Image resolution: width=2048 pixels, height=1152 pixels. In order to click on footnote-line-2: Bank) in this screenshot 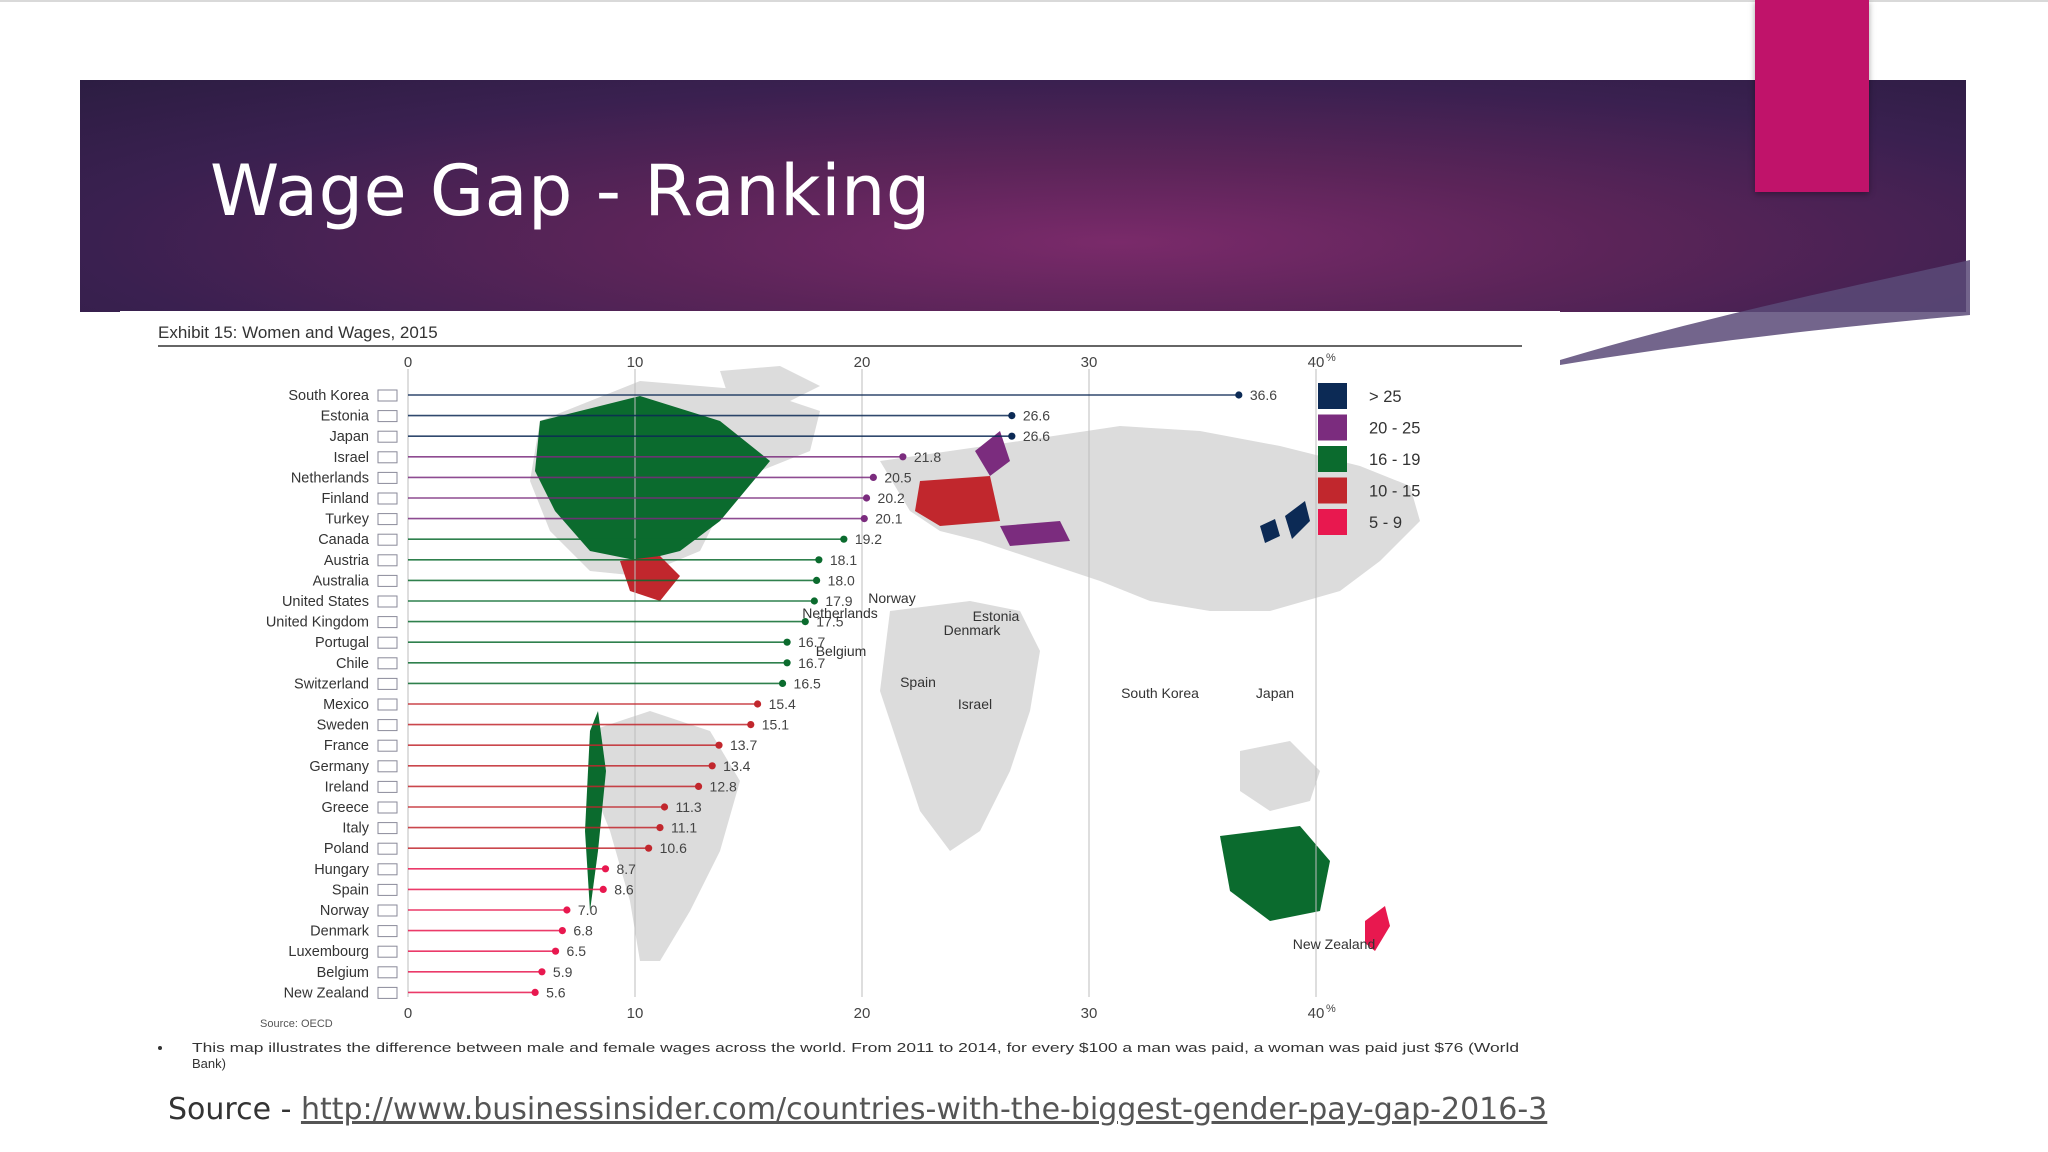, I will do `click(209, 1063)`.